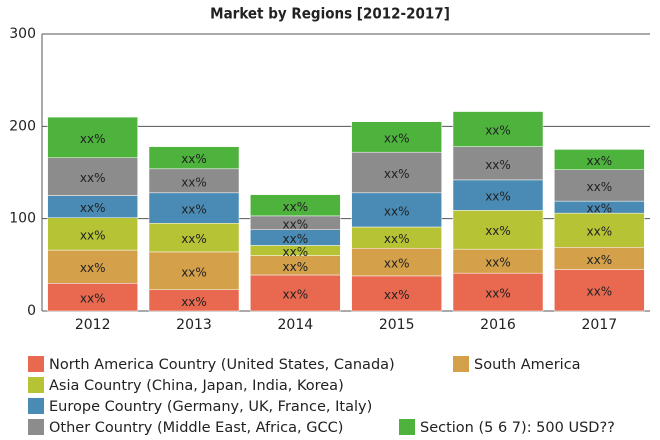 This screenshot has width=660, height=440. What do you see at coordinates (93, 325) in the screenshot?
I see `x-tick-label: 2012` at bounding box center [93, 325].